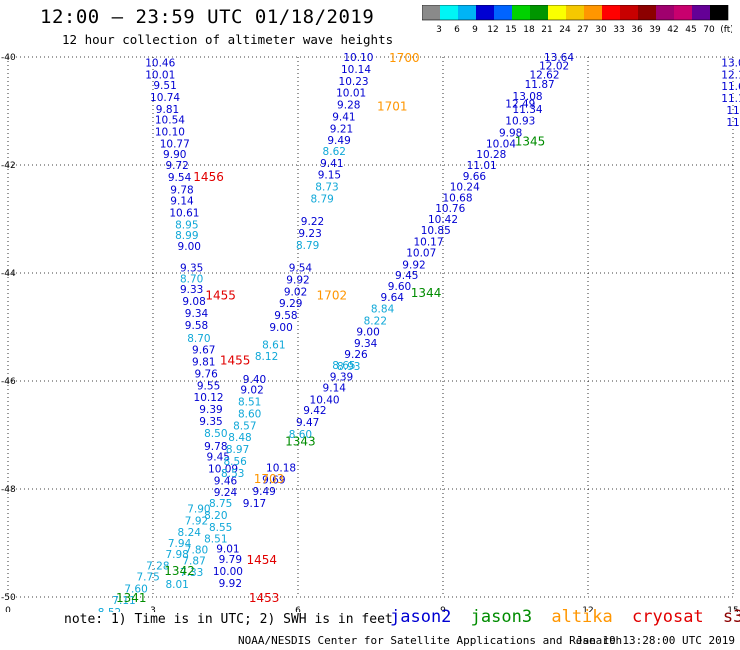 The width and height of the screenshot is (740, 650). I want to click on pass-number-label: 1456, so click(208, 177).